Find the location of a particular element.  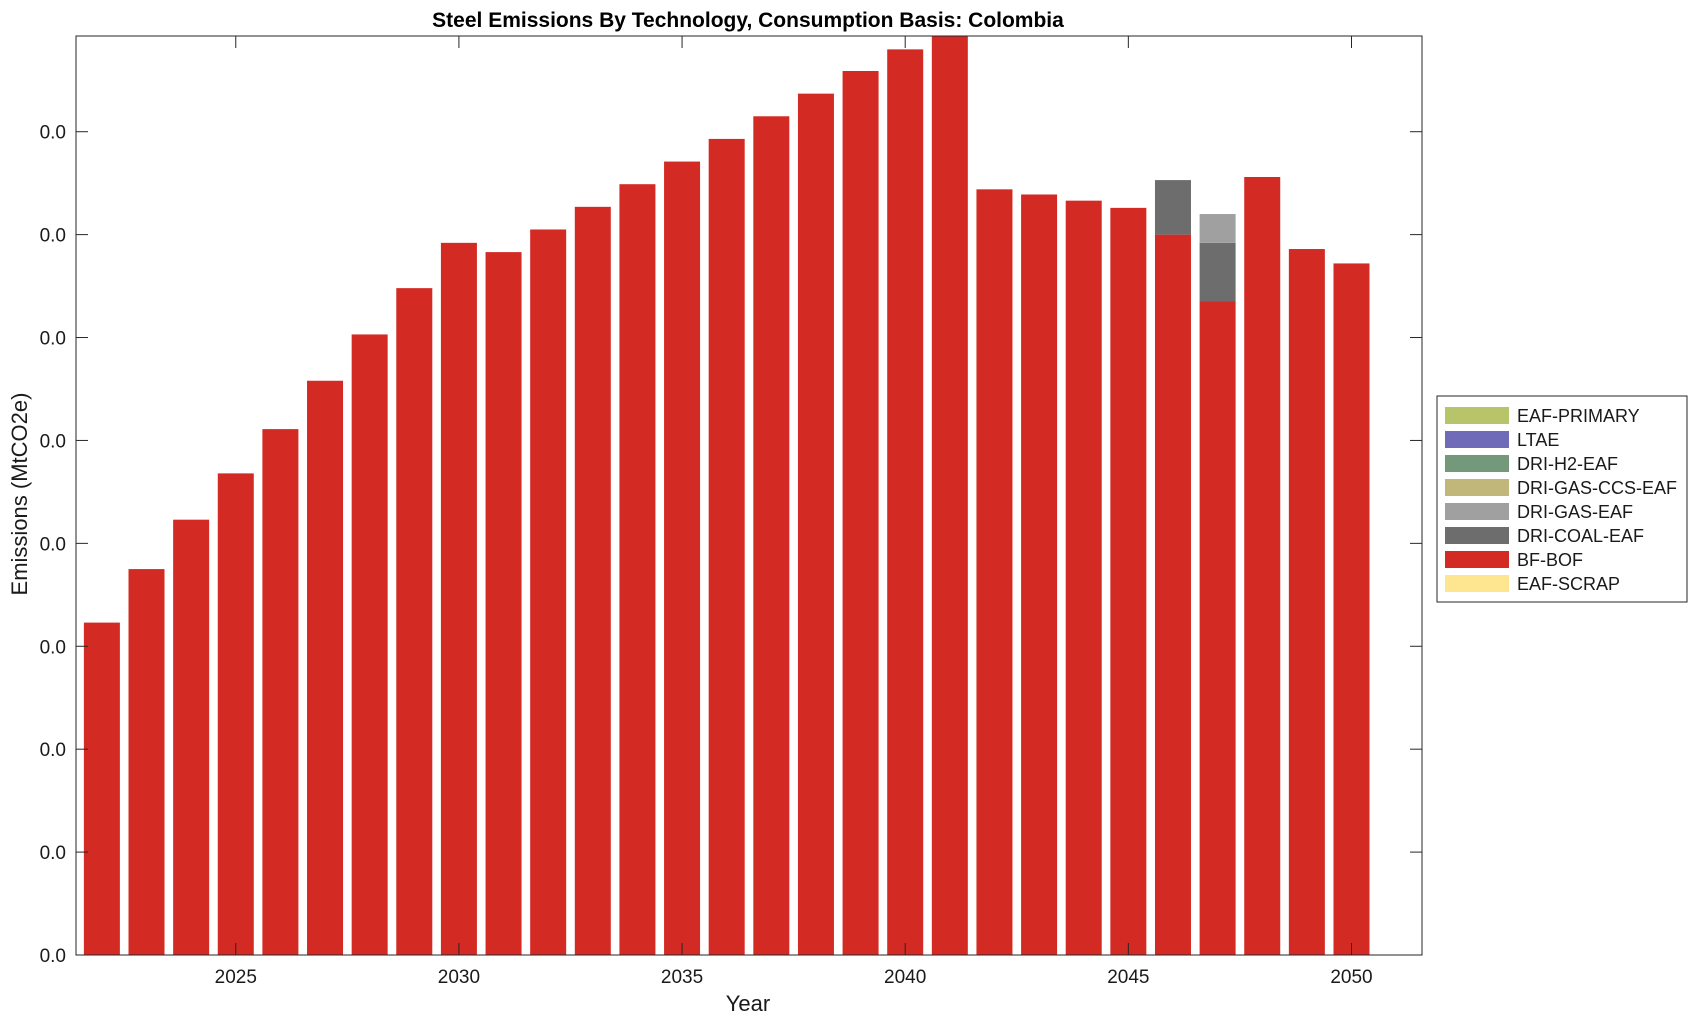

legend-label-dri-coal-eaf: DRI-COAL-EAF is located at coordinates (1580, 536).